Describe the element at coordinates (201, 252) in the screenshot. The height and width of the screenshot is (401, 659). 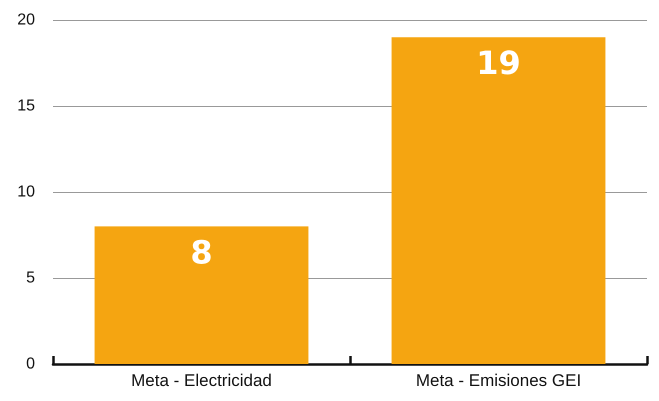
I see `data-label: 8` at that location.